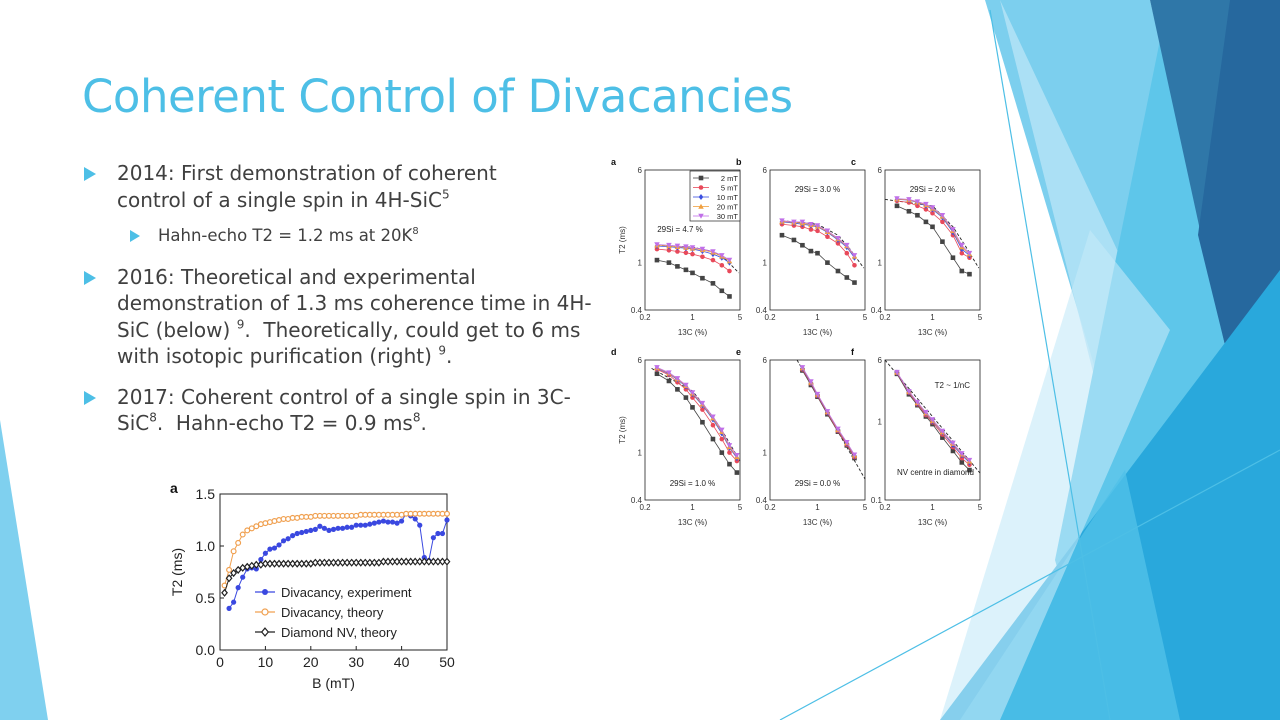 Image resolution: width=1280 pixels, height=720 pixels. What do you see at coordinates (266, 662) in the screenshot?
I see `x-tick-label: 10` at bounding box center [266, 662].